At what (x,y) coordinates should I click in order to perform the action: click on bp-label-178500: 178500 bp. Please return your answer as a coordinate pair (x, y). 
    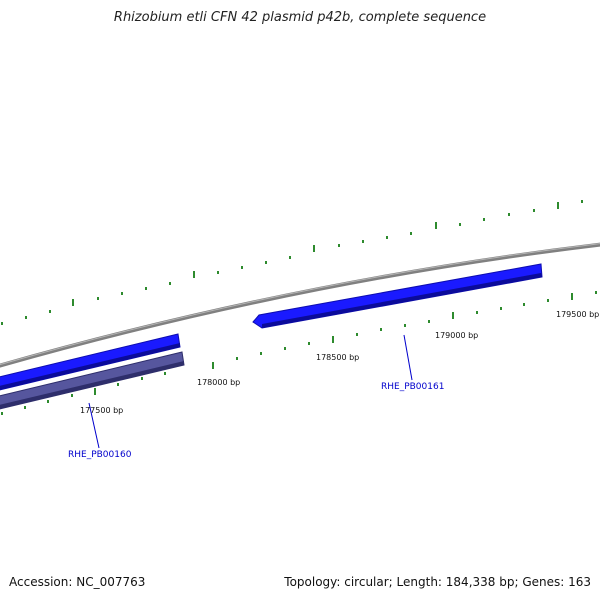
    Looking at the image, I should click on (337, 357).